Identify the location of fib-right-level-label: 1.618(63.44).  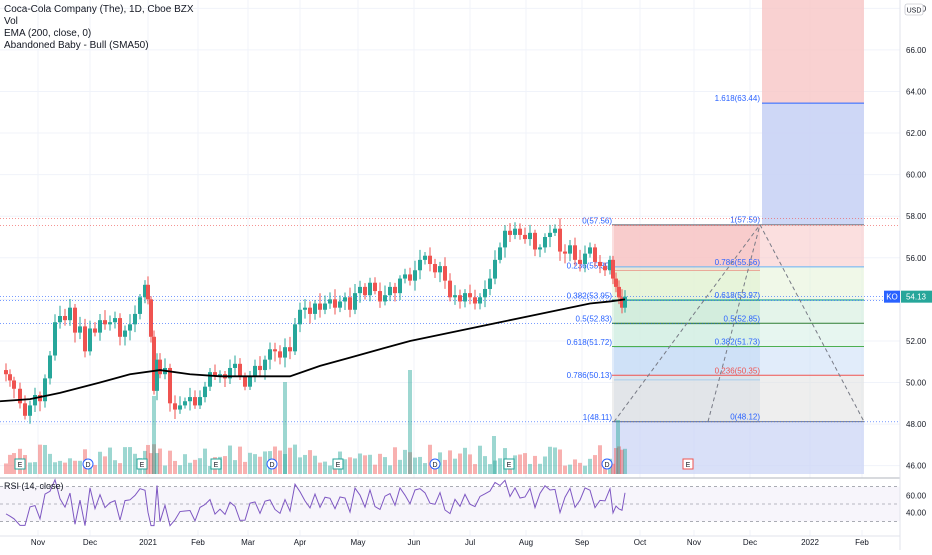
(738, 98).